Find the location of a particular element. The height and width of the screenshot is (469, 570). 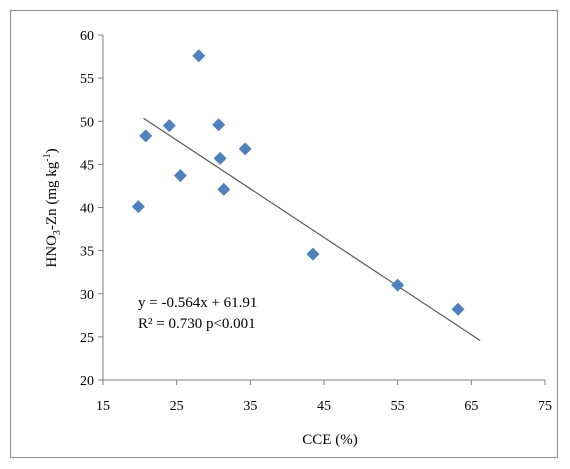

y-tick-label: 35 is located at coordinates (87, 252).